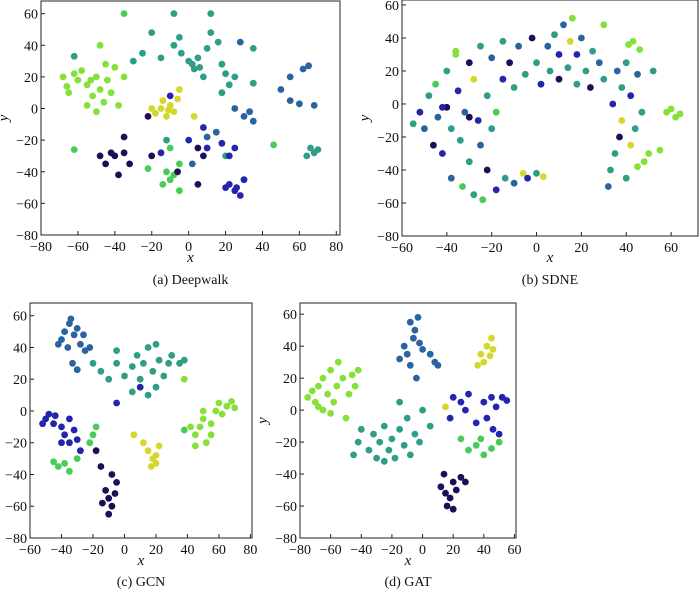  Describe the element at coordinates (31, 78) in the screenshot. I see `y-tick-label: 20` at that location.